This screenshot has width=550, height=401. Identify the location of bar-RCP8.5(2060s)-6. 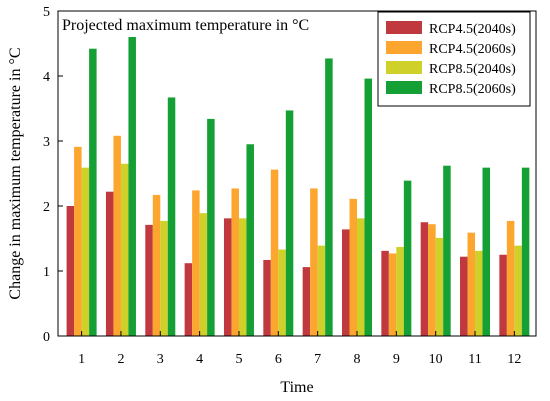
(289, 223).